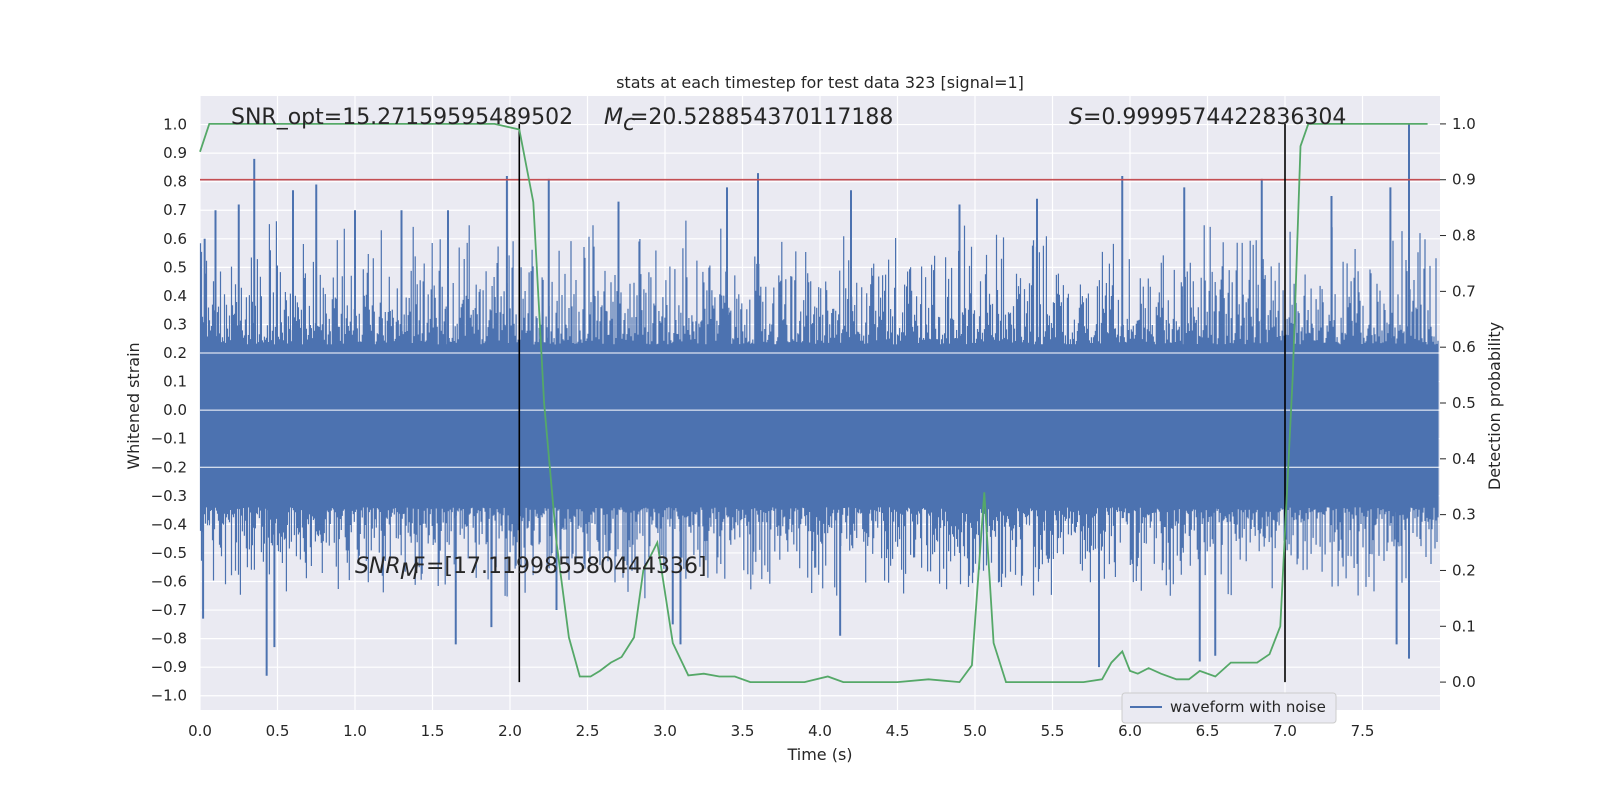  What do you see at coordinates (1464, 347) in the screenshot?
I see `y-right-tick-label: 0.6` at bounding box center [1464, 347].